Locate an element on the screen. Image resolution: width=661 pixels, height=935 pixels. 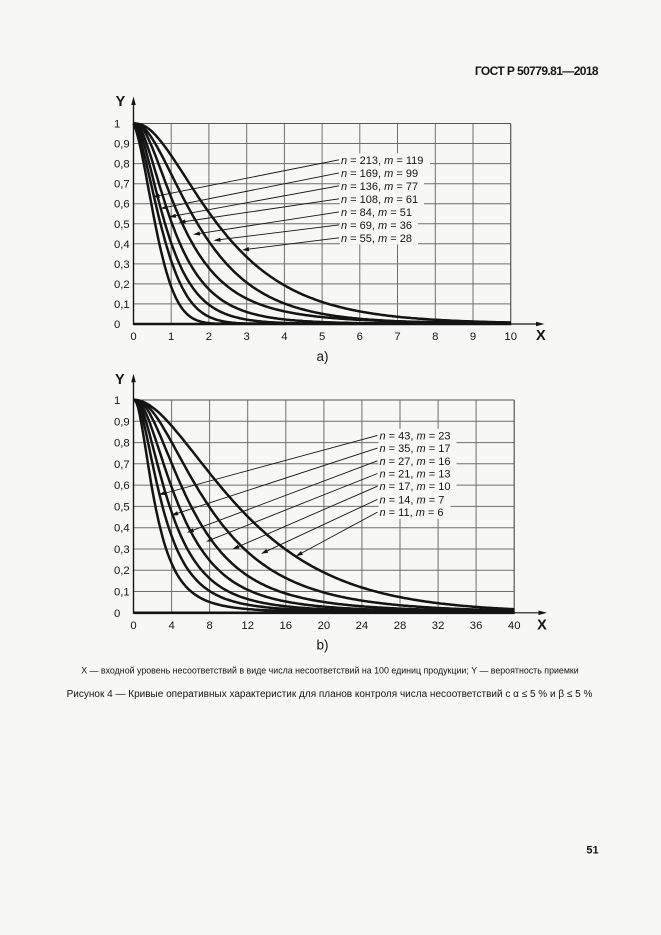
svg-text: n = 14, m = 7 is located at coordinates (412, 500).